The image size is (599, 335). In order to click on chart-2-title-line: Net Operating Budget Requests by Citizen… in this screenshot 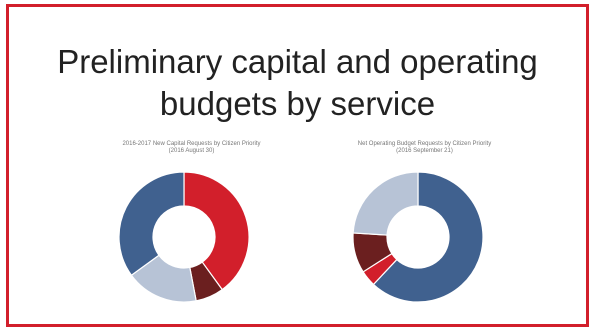, I will do `click(424, 144)`.